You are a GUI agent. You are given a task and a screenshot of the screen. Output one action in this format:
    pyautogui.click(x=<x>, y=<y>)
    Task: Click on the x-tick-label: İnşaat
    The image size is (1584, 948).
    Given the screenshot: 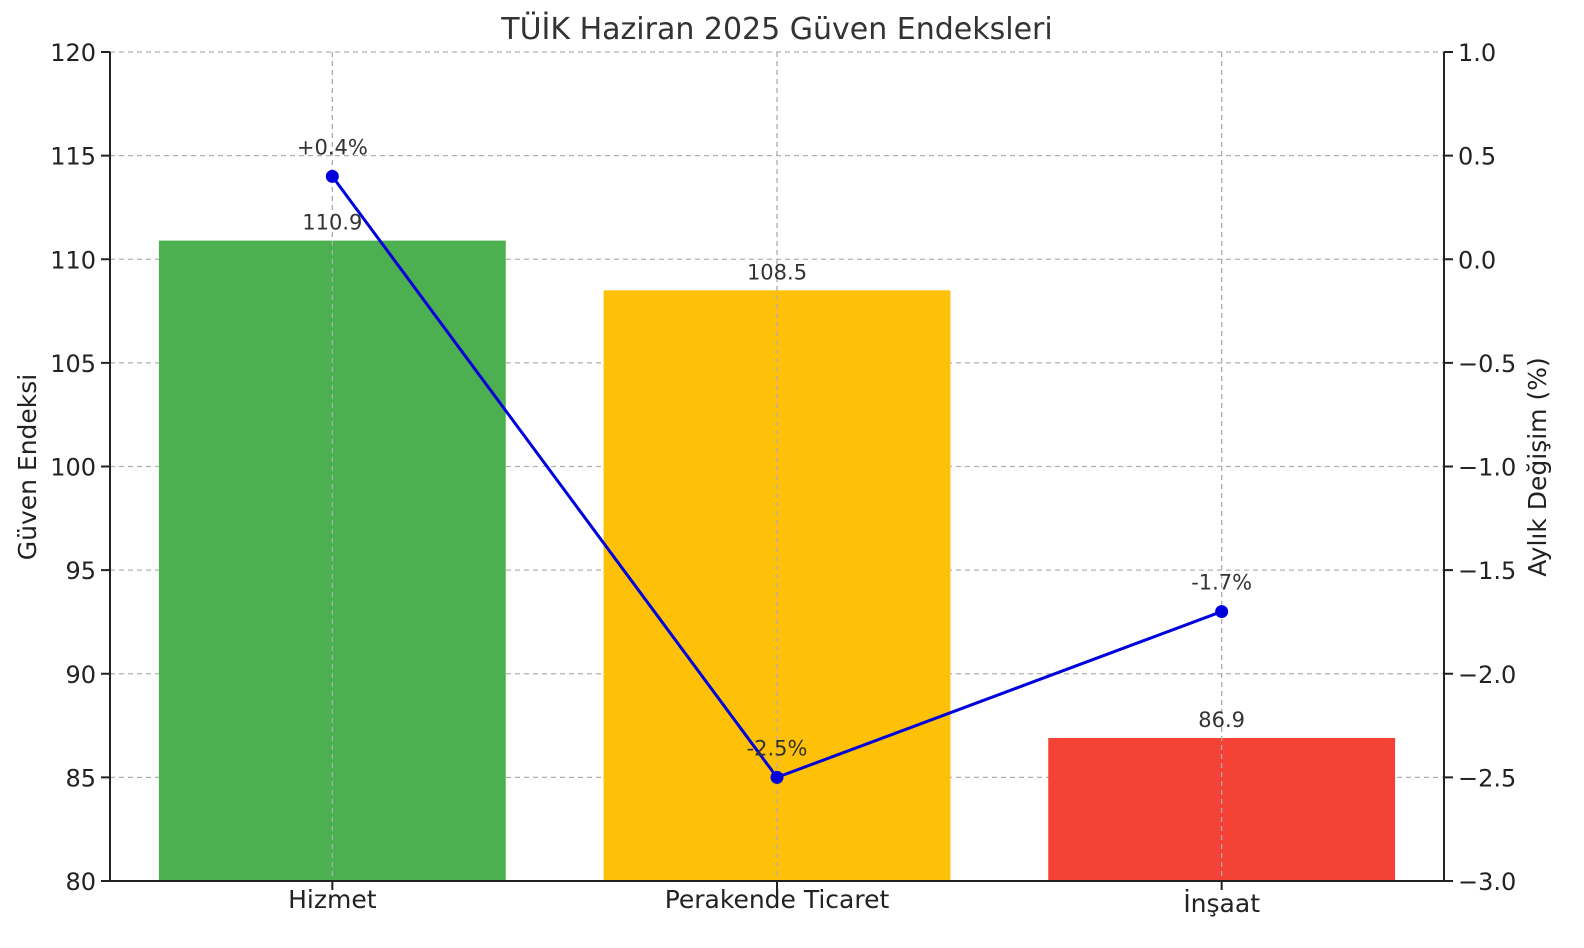 What is the action you would take?
    pyautogui.click(x=1221, y=903)
    